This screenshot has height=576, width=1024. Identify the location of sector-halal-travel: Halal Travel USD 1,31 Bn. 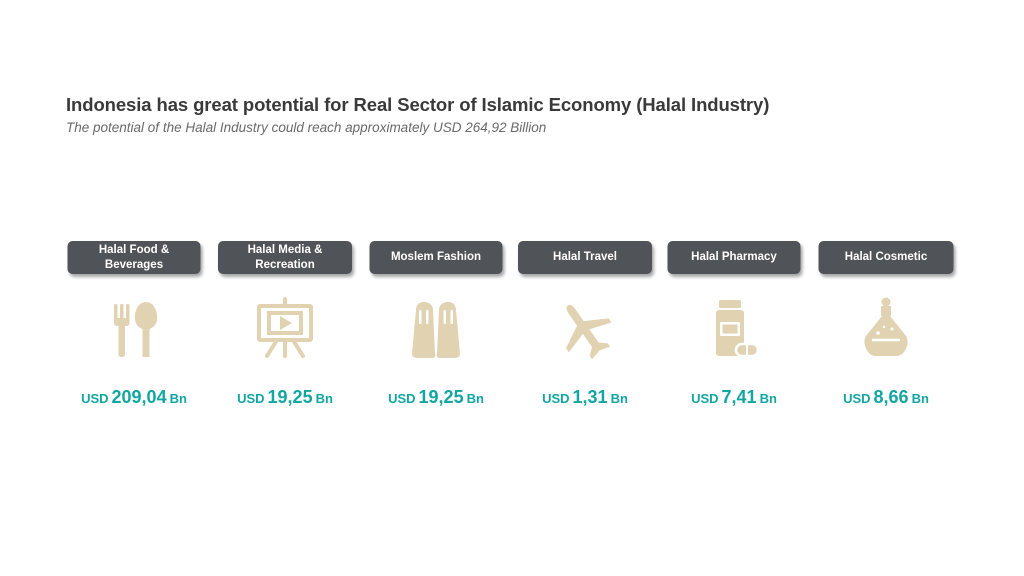
(585, 288).